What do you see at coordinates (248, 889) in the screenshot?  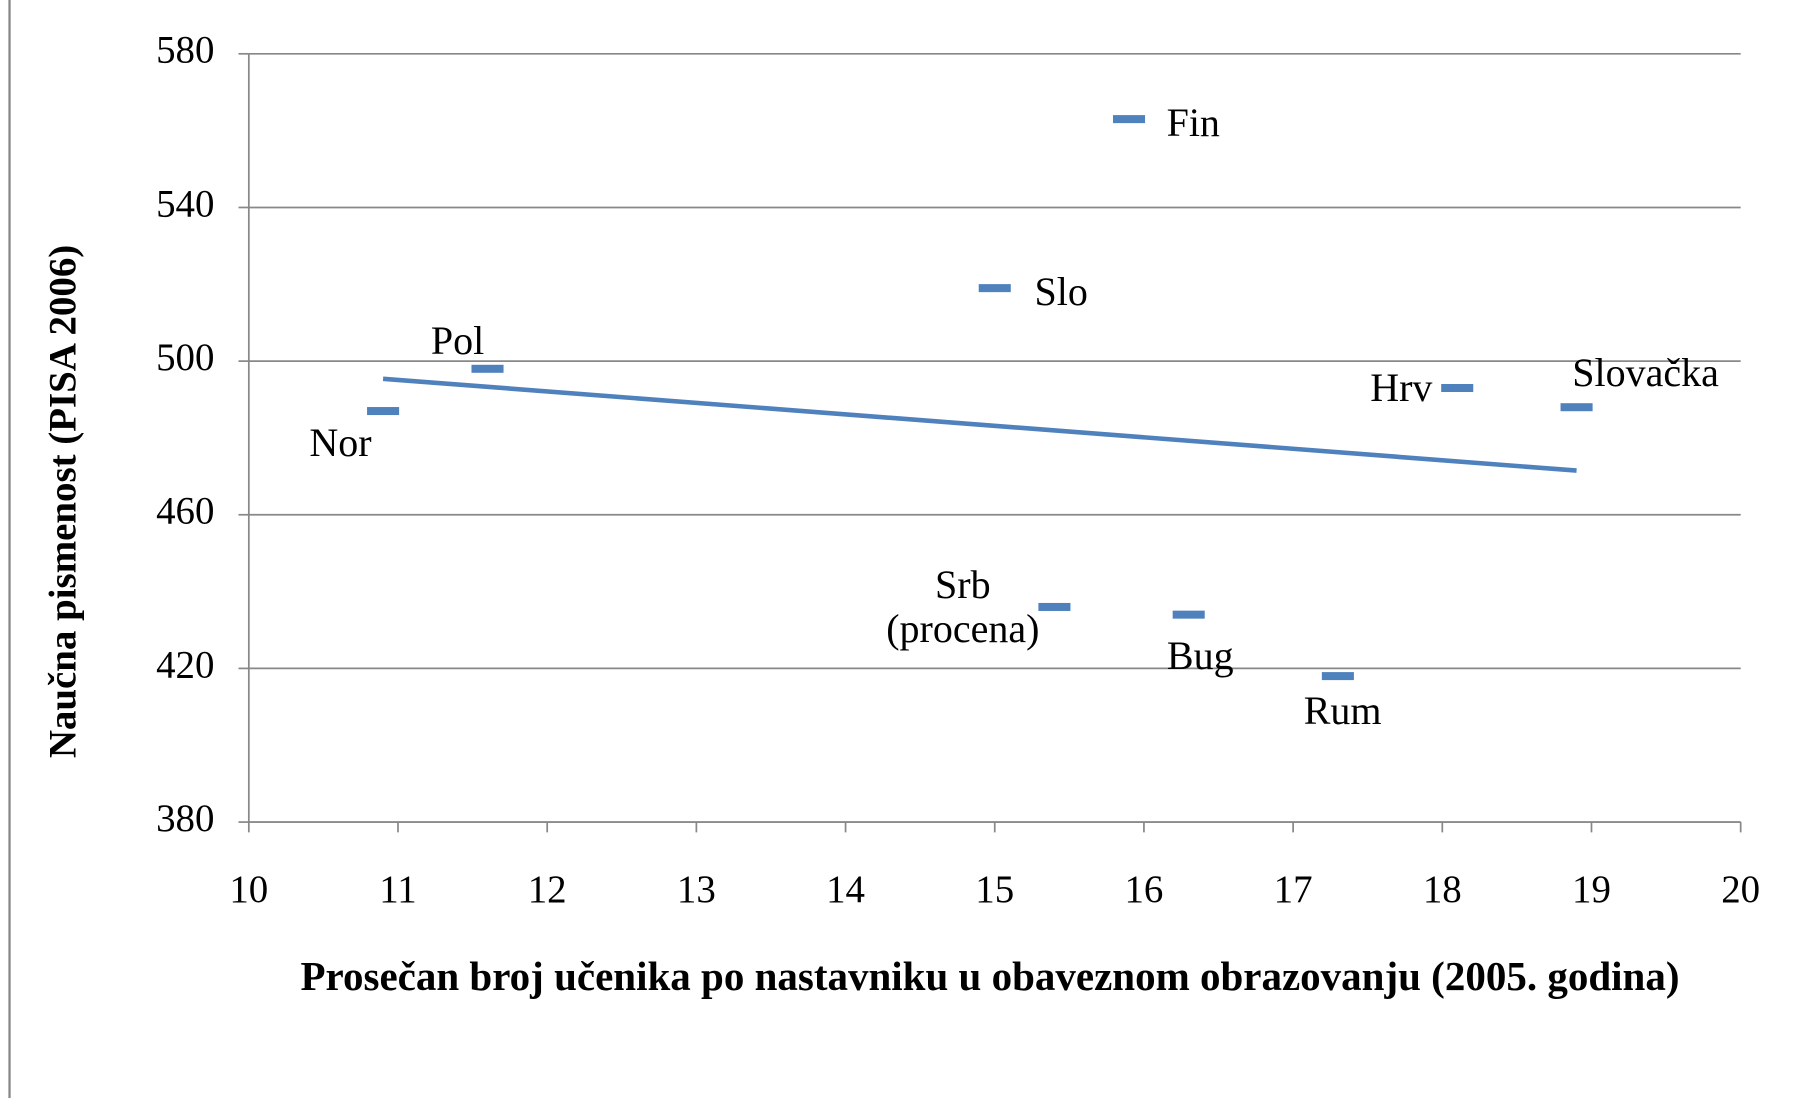 I see `x-tick-label: 10` at bounding box center [248, 889].